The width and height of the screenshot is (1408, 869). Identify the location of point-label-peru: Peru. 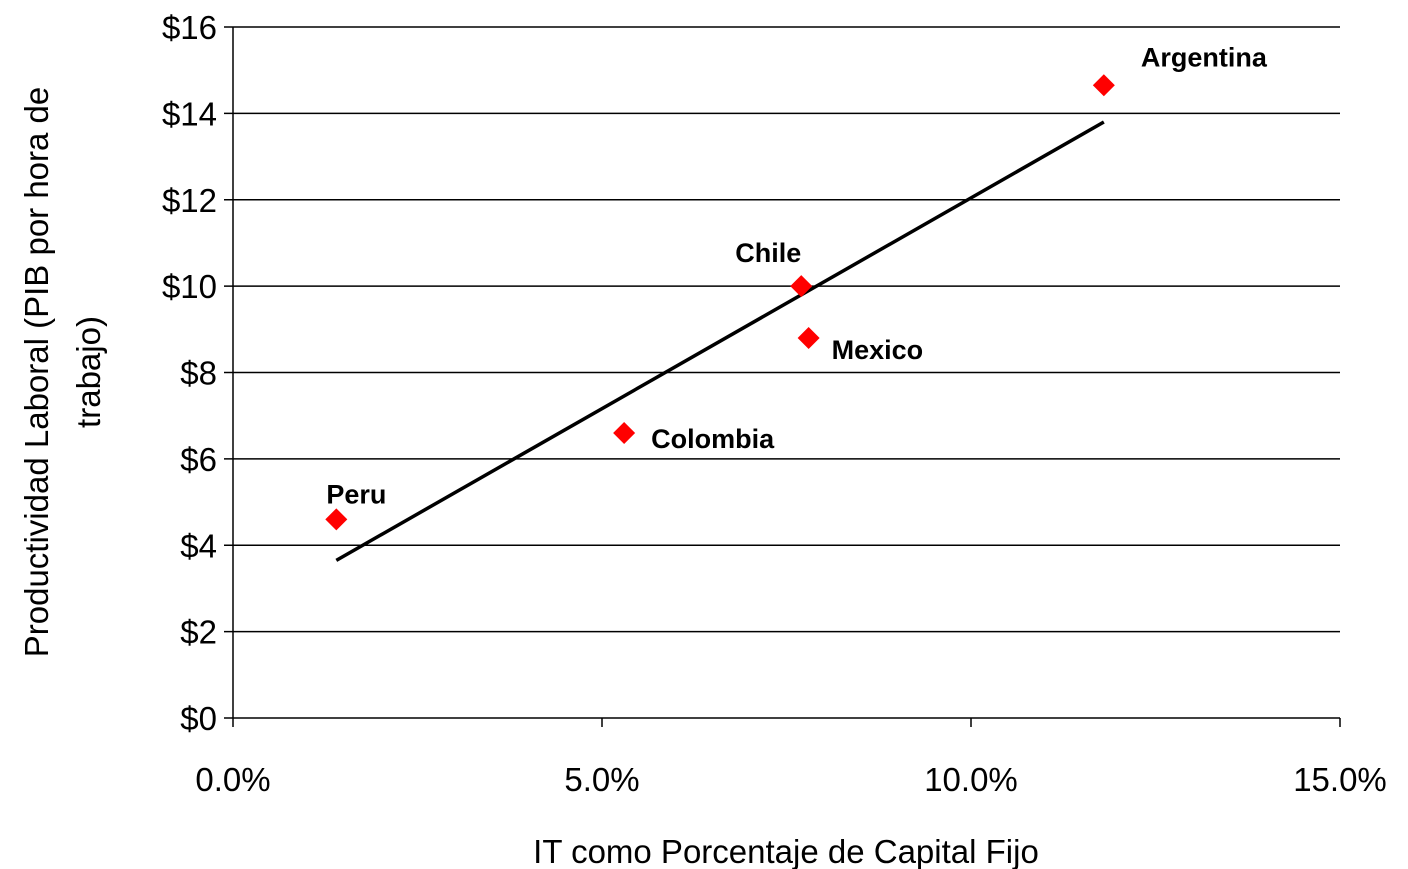
(356, 494).